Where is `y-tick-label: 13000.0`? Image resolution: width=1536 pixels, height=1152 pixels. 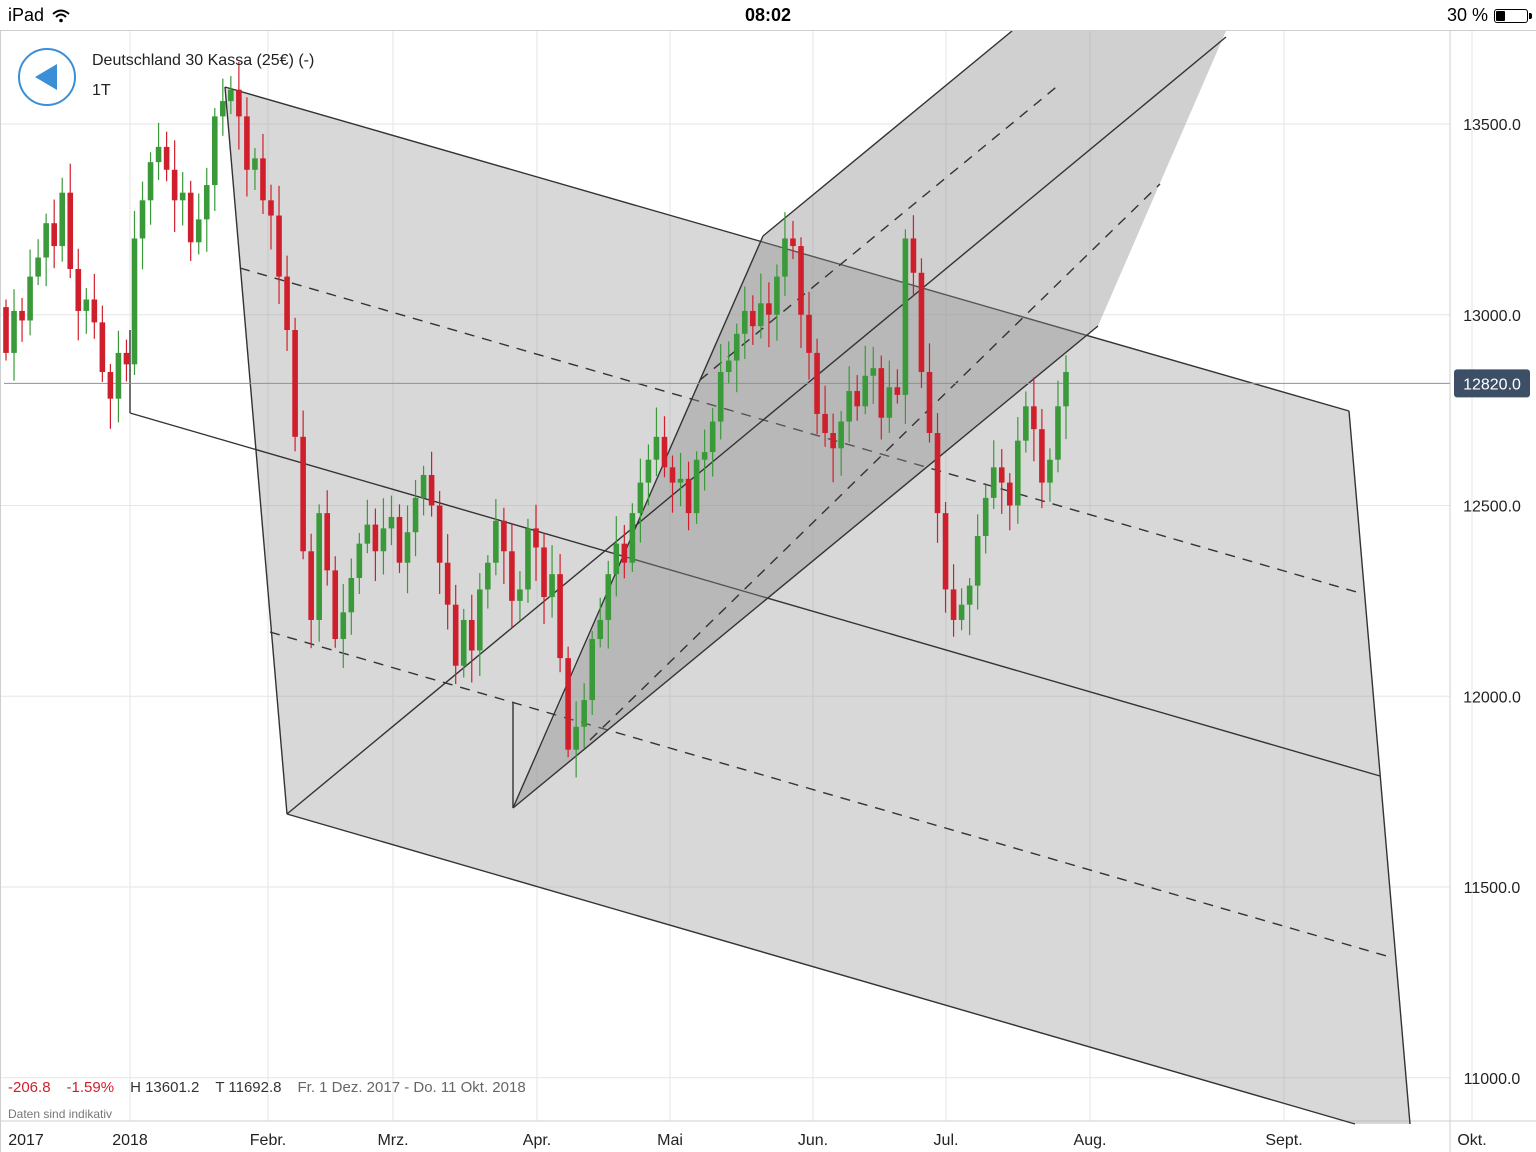 y-tick-label: 13000.0 is located at coordinates (1492, 316).